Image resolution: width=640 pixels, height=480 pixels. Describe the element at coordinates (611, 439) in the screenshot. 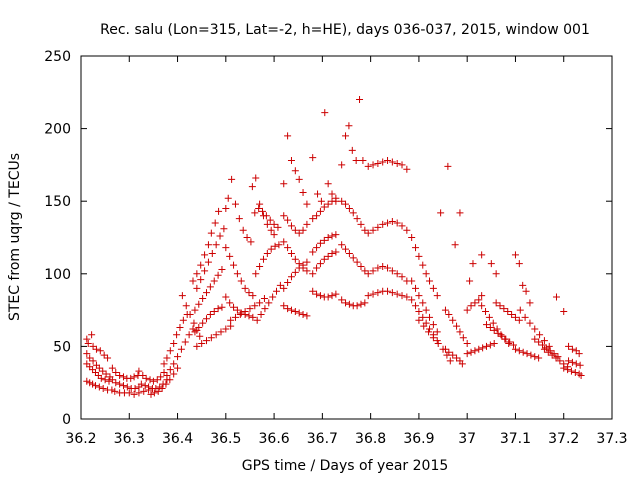

I see `x-tick-label: 37.3` at that location.